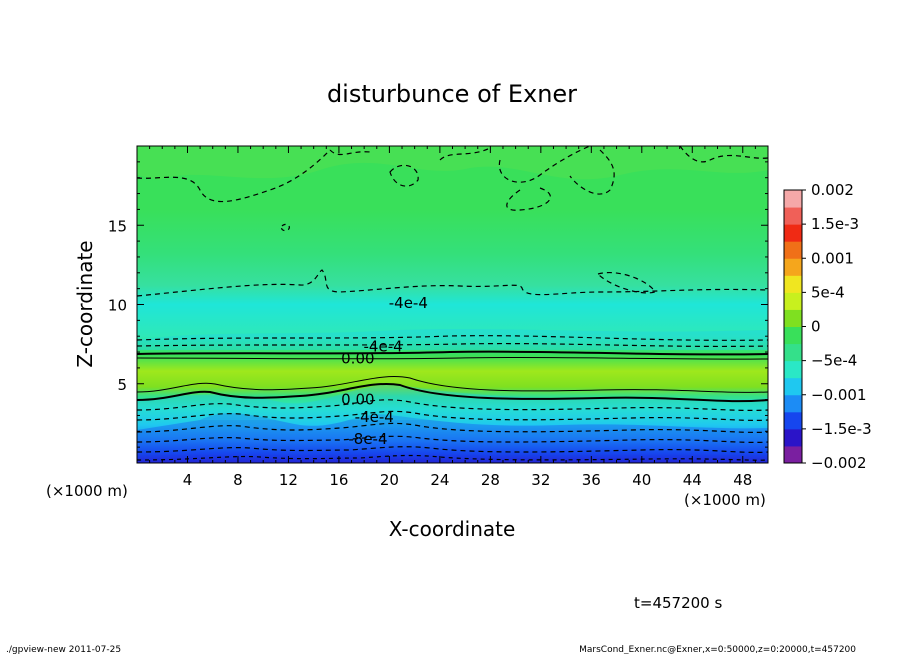 This screenshot has width=904, height=654. I want to click on x-tick-label: 24, so click(439, 480).